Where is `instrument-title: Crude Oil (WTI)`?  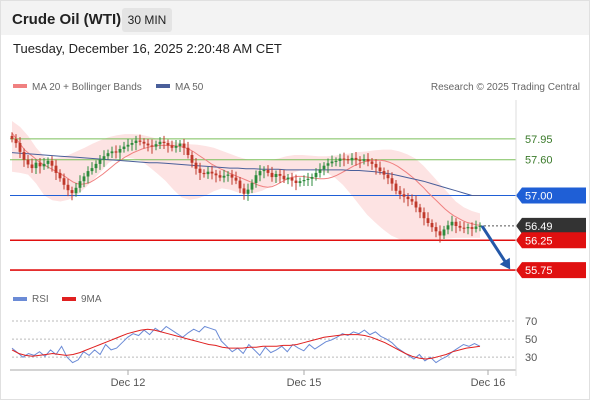 instrument-title: Crude Oil (WTI) is located at coordinates (67, 19).